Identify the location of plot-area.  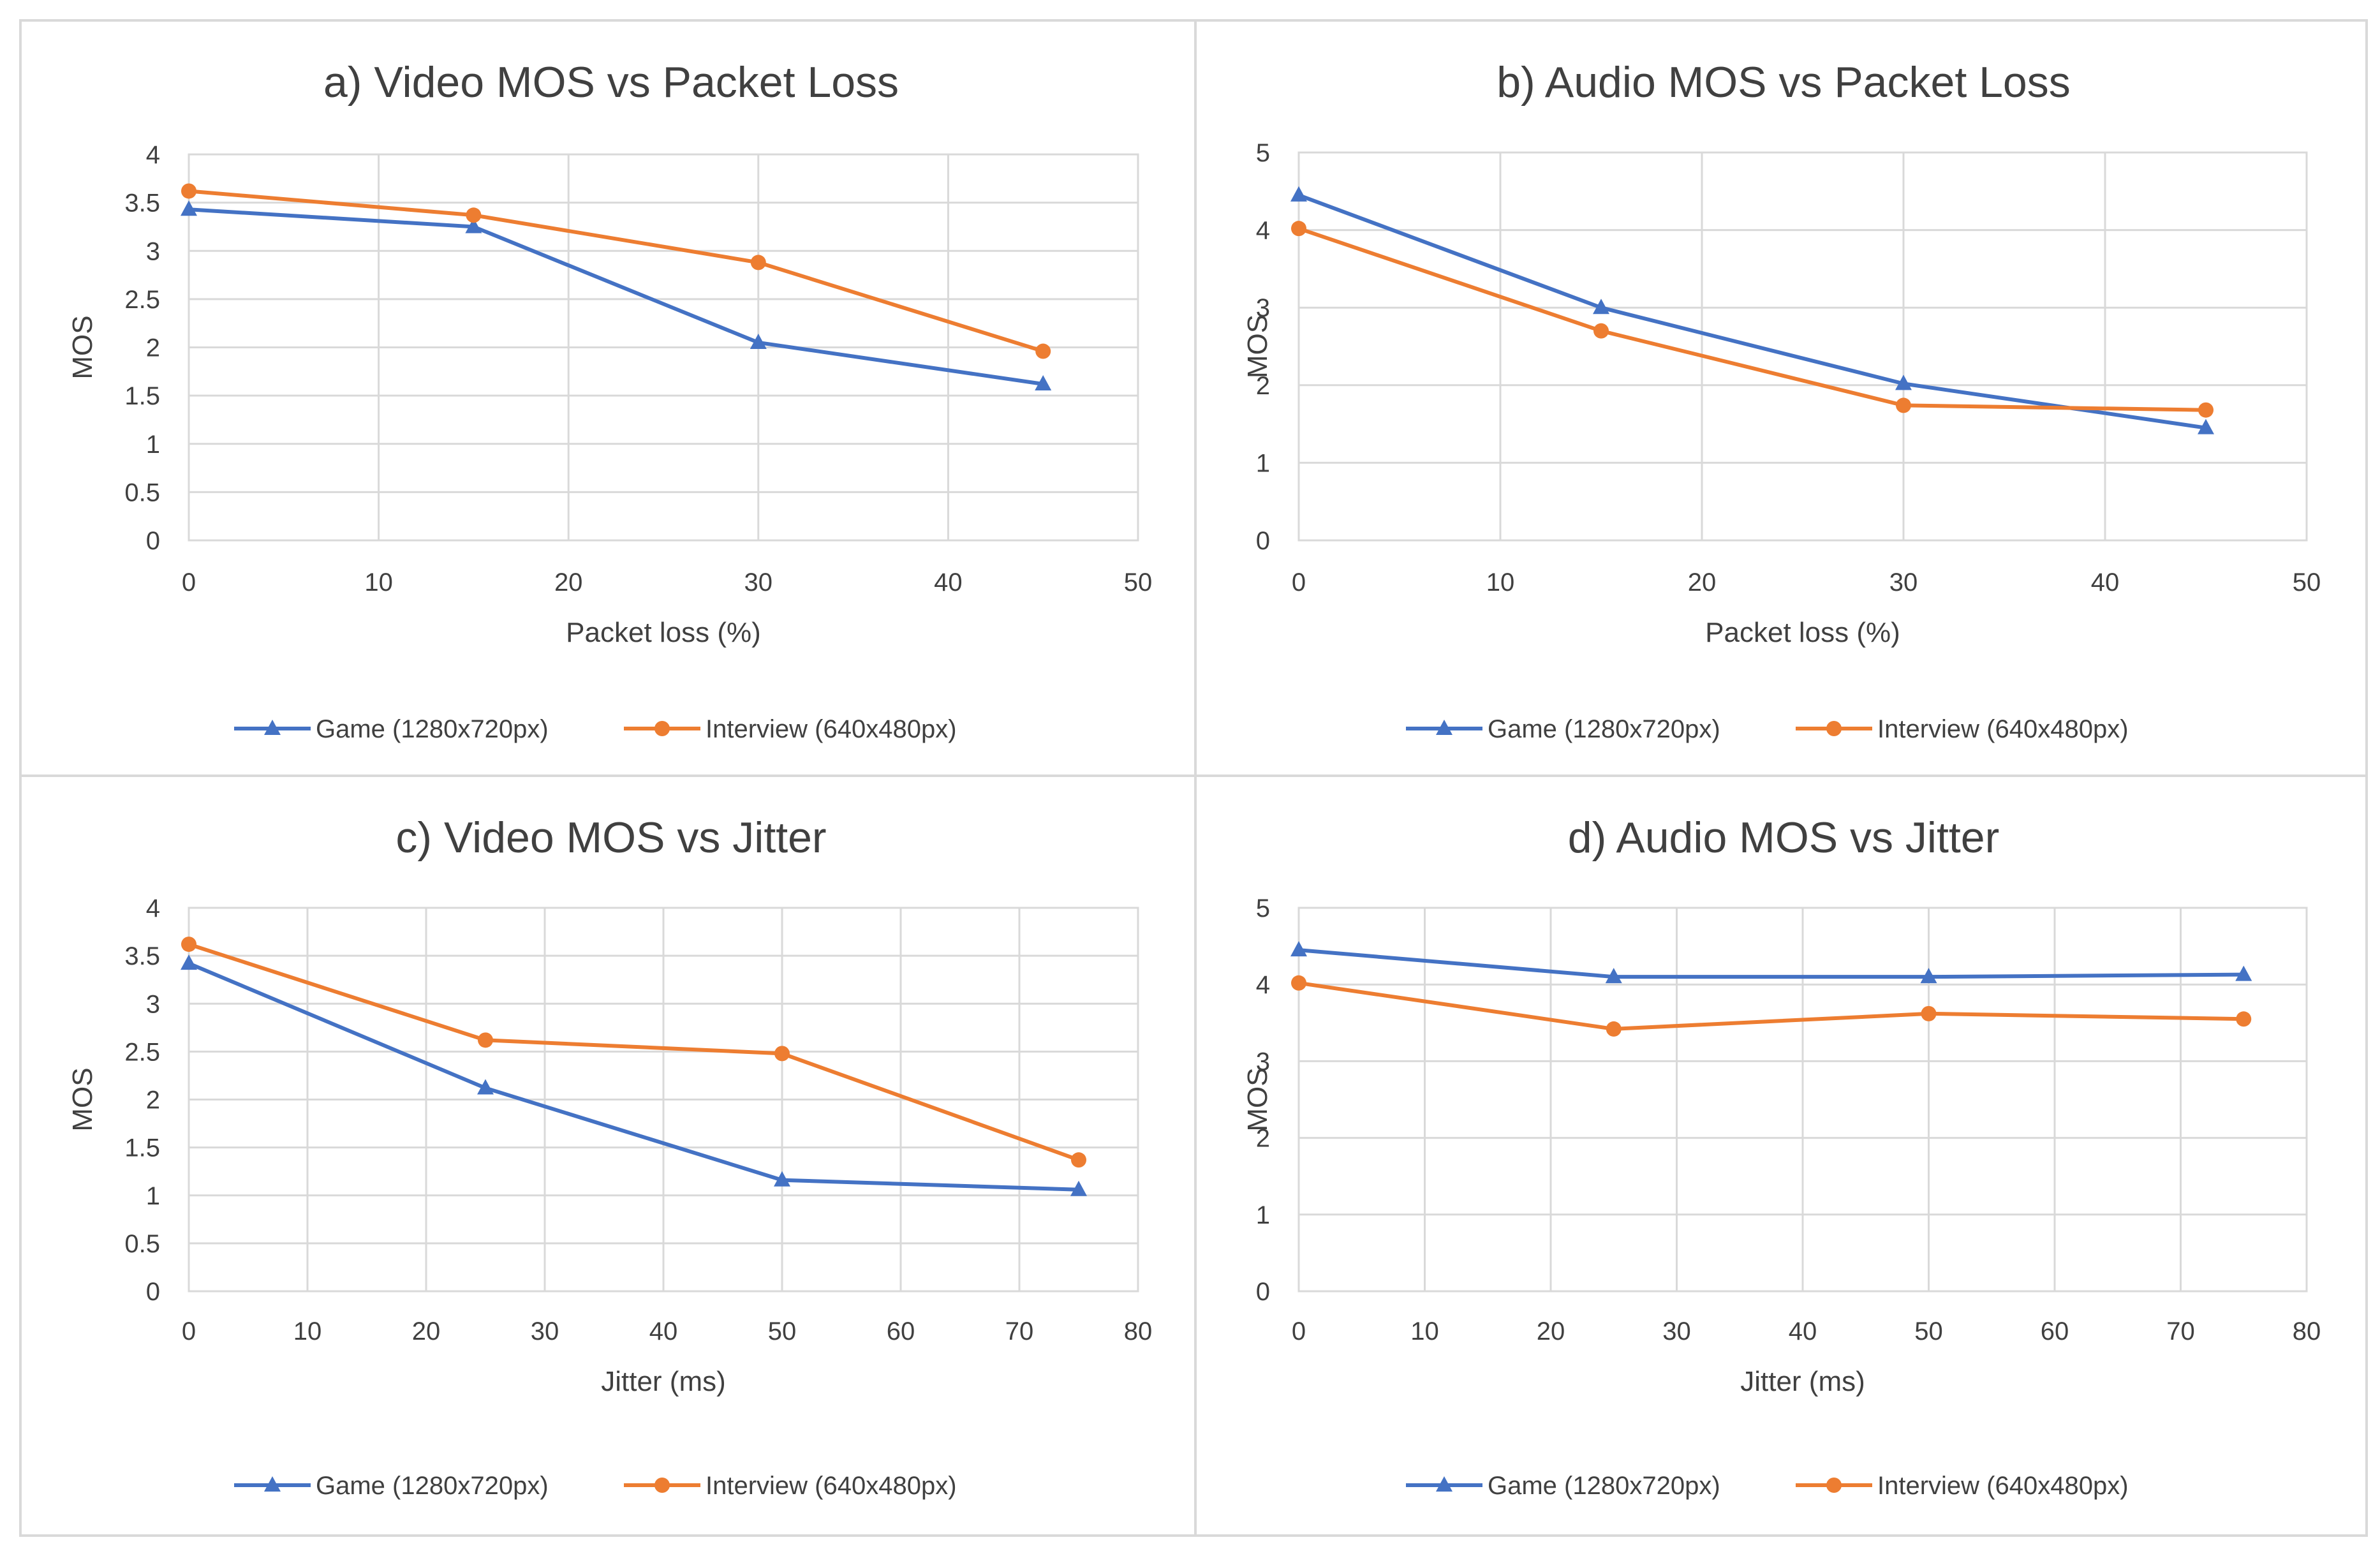
(1802, 1100).